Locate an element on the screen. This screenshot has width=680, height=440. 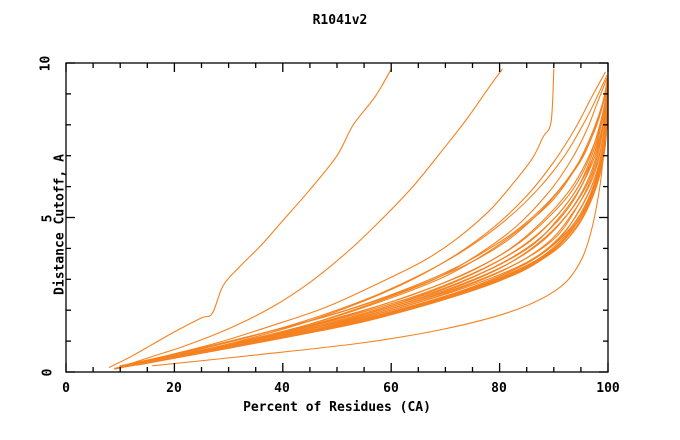
x-tick-label-40: 40 is located at coordinates (282, 388).